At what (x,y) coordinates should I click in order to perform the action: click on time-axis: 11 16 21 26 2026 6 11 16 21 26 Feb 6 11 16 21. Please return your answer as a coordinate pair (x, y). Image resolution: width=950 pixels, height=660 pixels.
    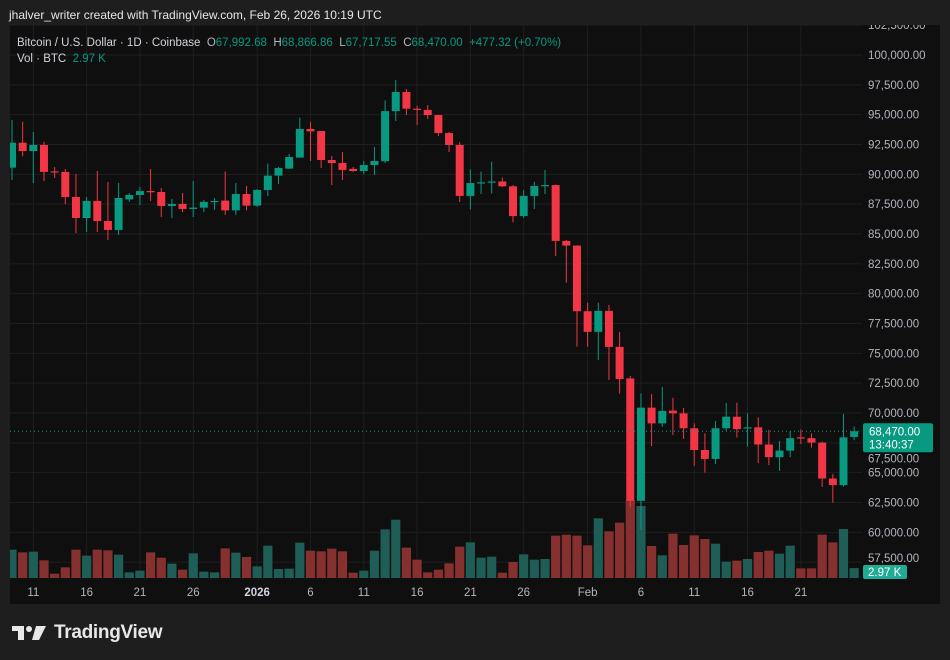
    Looking at the image, I should click on (475, 592).